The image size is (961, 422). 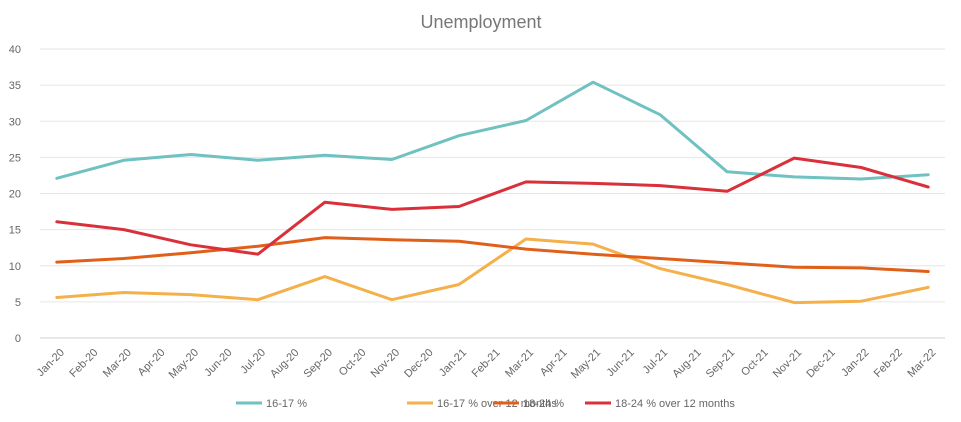 What do you see at coordinates (184, 364) in the screenshot?
I see `x-tick-label: May-20` at bounding box center [184, 364].